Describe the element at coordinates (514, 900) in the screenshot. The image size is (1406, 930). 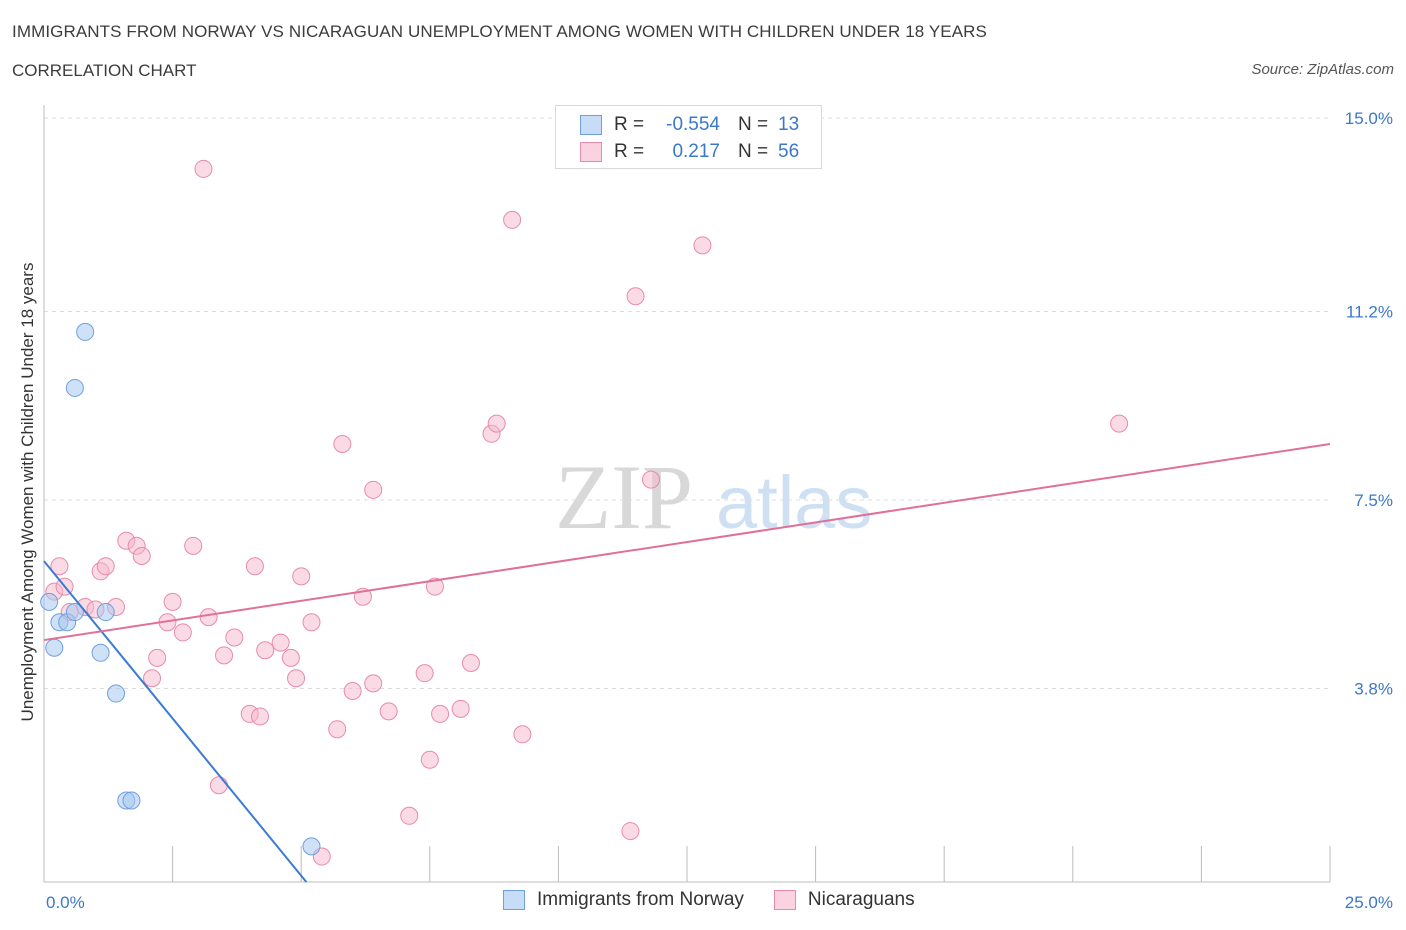
I see `series-swatch-norway` at that location.